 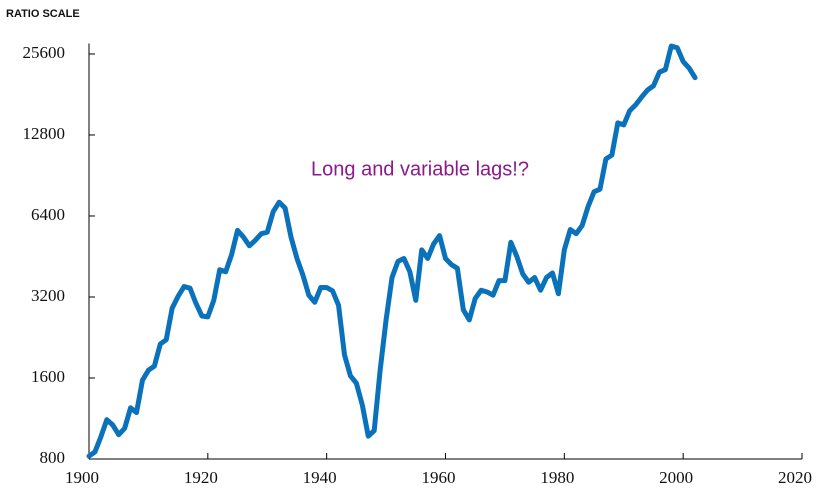 What do you see at coordinates (53, 457) in the screenshot?
I see `y-tick-label: 800` at bounding box center [53, 457].